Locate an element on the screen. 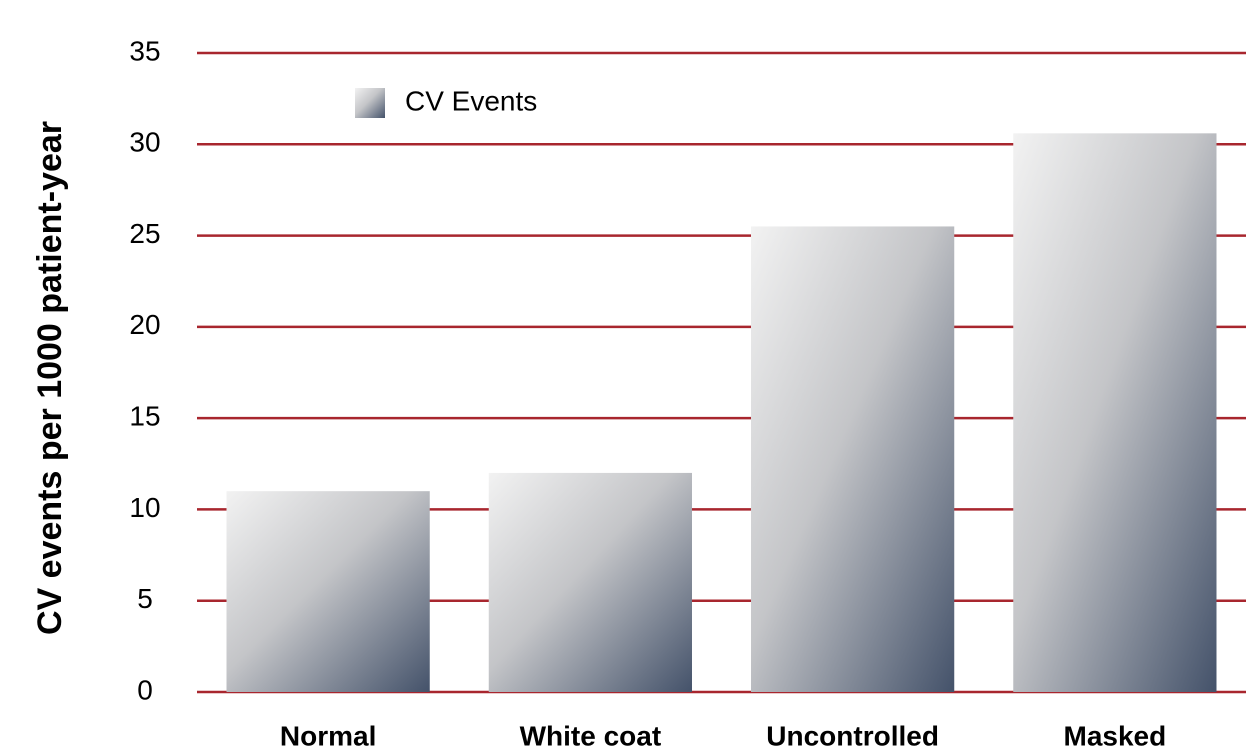  legend-label: CV Events is located at coordinates (471, 100).